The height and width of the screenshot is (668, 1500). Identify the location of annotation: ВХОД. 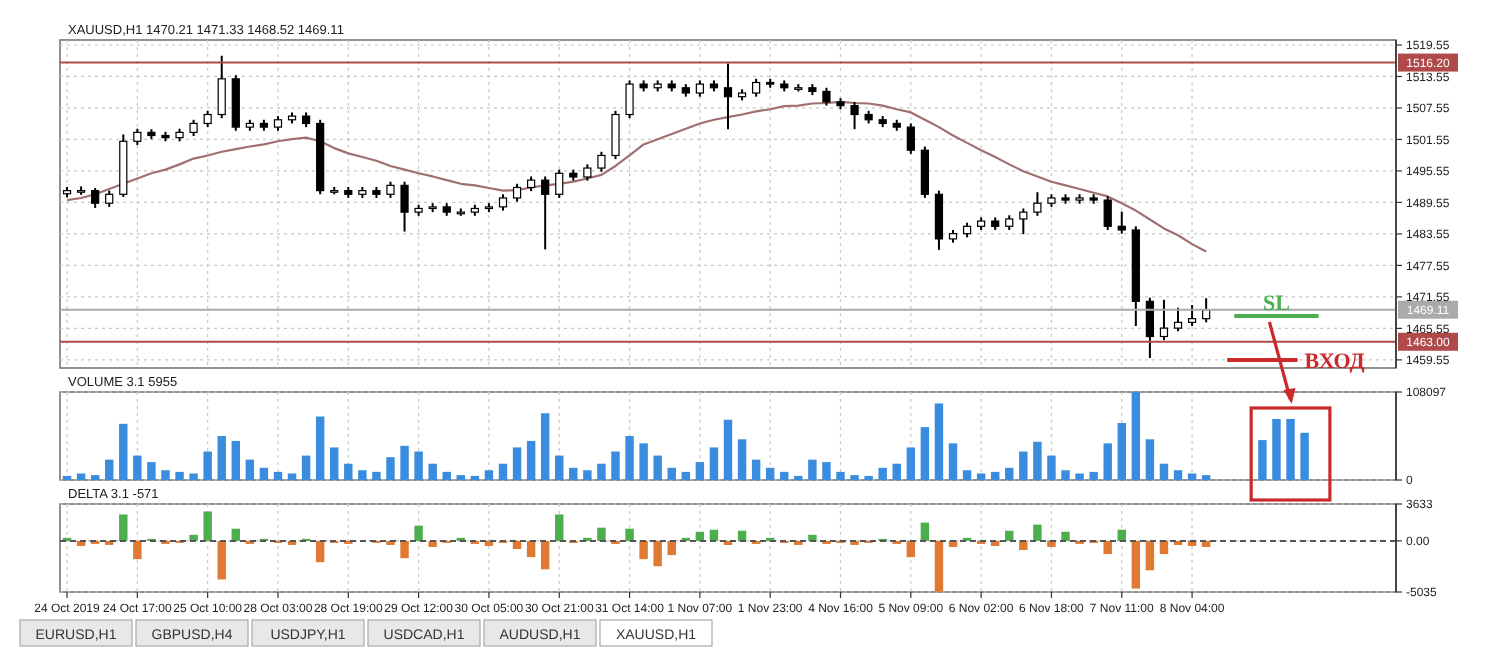
(1335, 362).